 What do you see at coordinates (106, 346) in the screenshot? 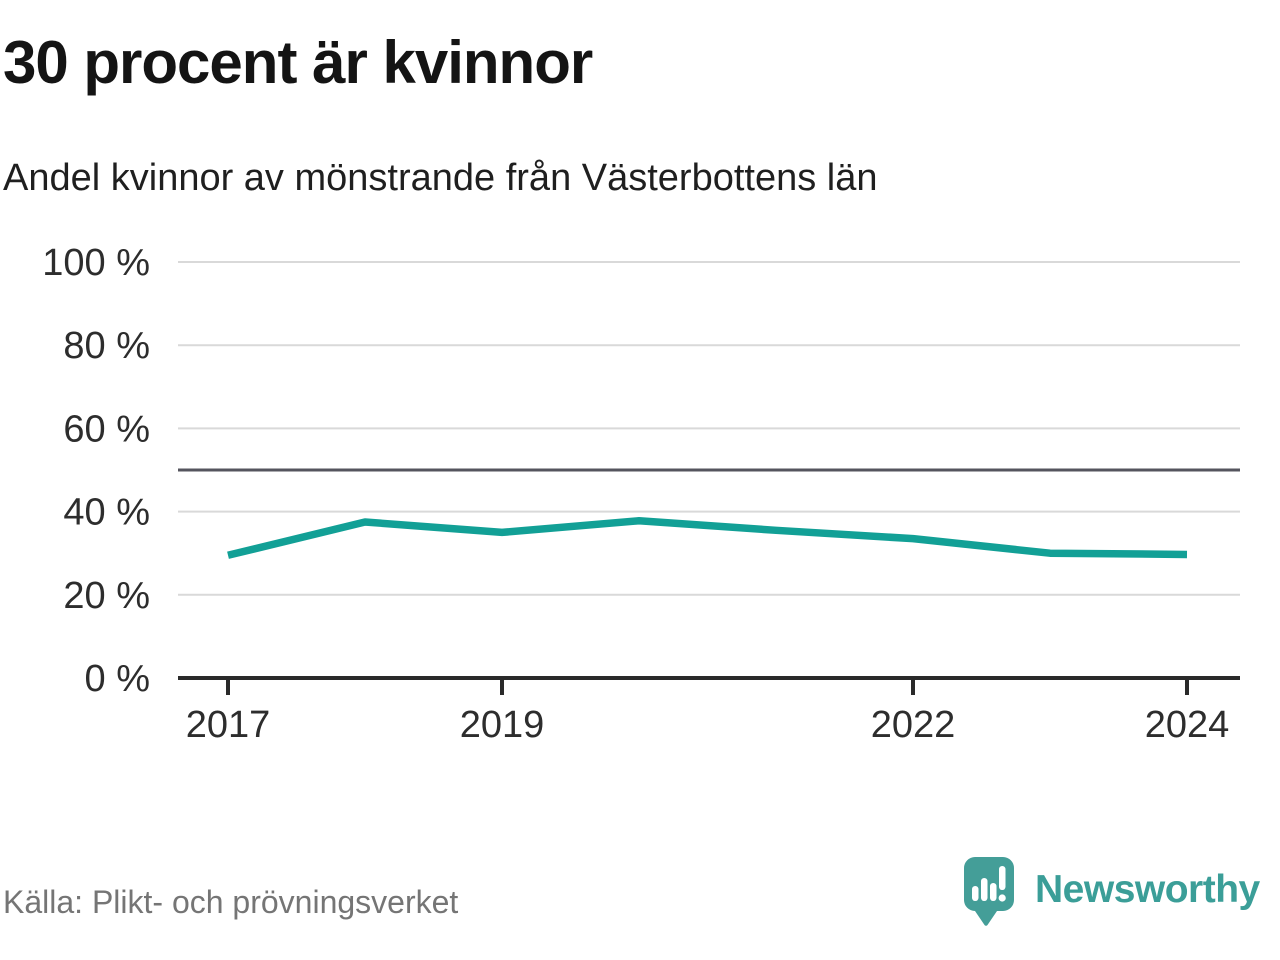
I see `y-tick-label-80: 80 %` at bounding box center [106, 346].